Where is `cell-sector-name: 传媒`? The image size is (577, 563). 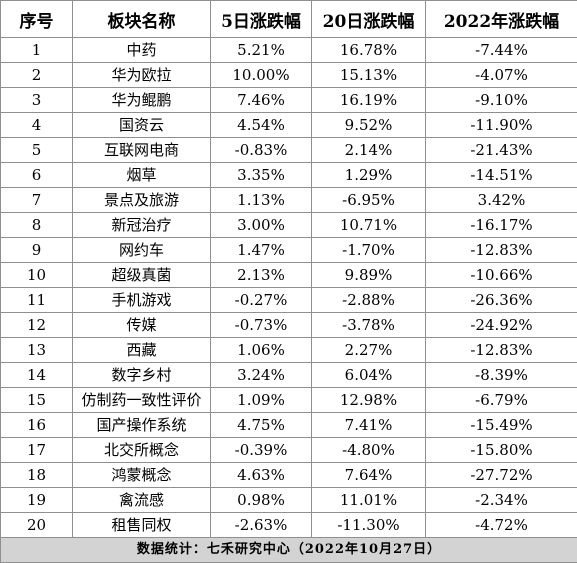
cell-sector-name: 传媒 is located at coordinates (142, 325).